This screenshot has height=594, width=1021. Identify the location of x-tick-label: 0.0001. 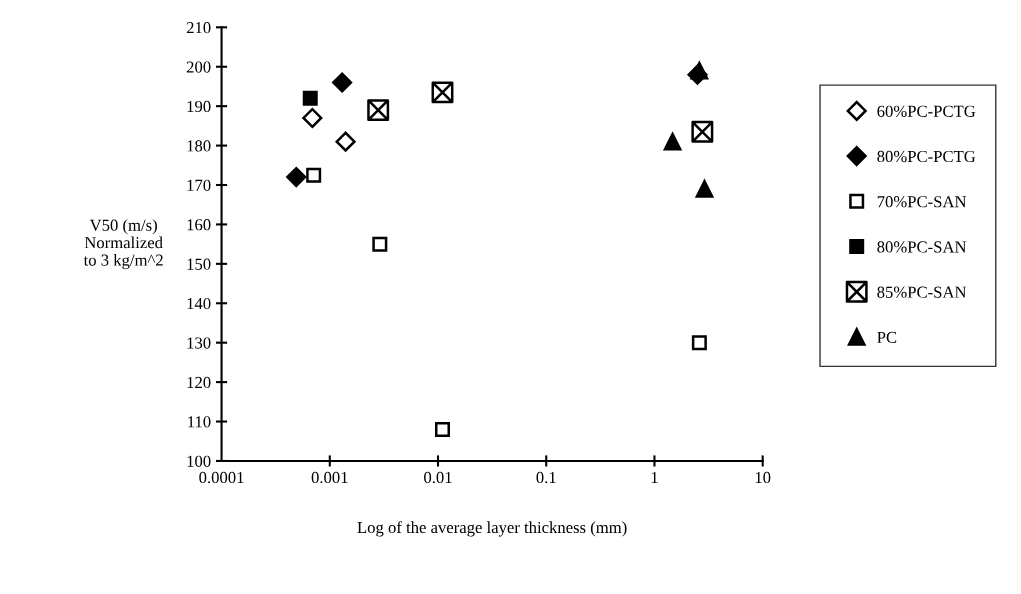
(221, 477).